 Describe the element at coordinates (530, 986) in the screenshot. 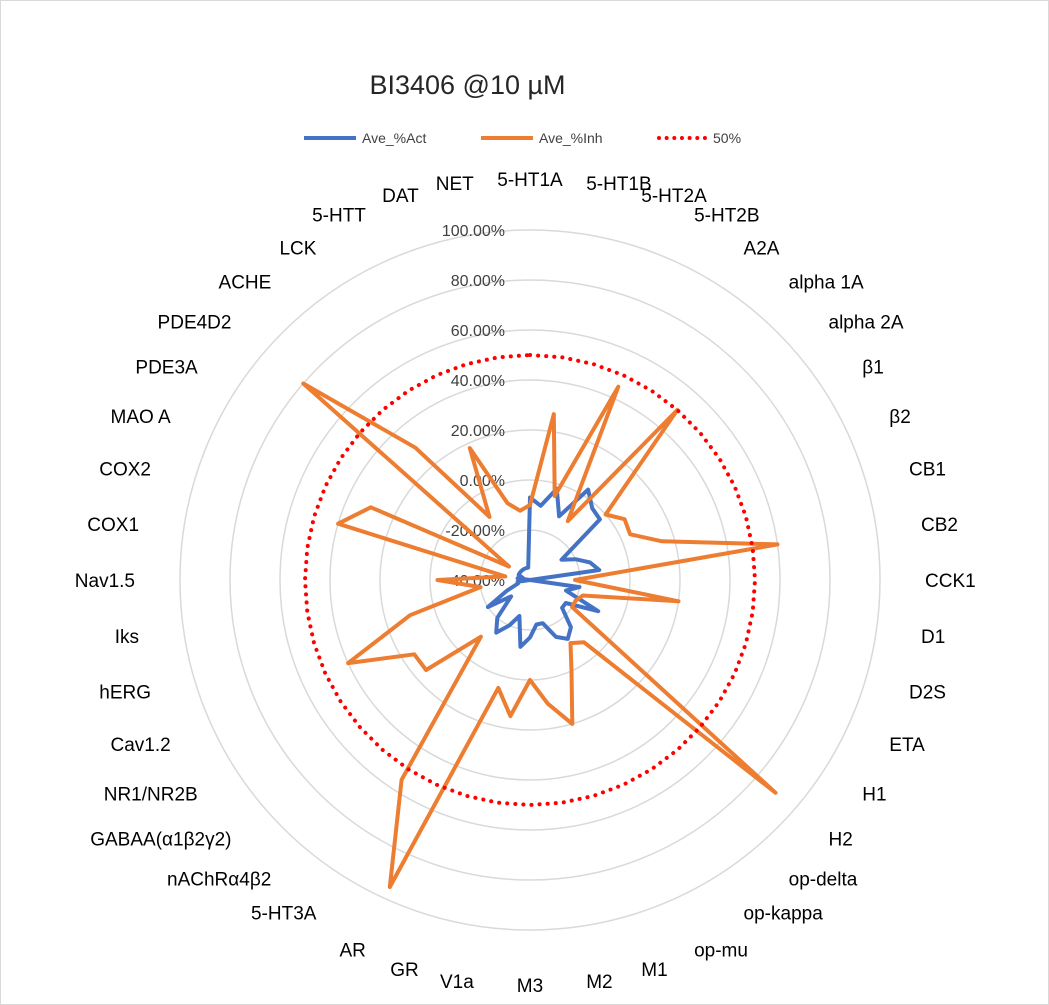

I see `category-label: M3` at that location.